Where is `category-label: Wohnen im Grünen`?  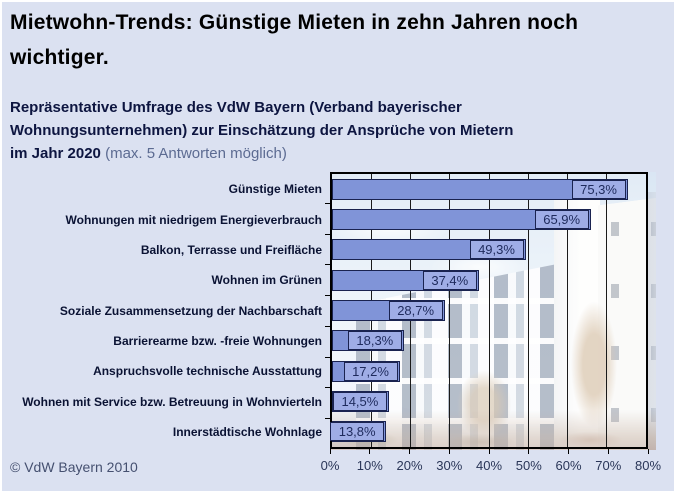 category-label: Wohnen im Grünen is located at coordinates (266, 280).